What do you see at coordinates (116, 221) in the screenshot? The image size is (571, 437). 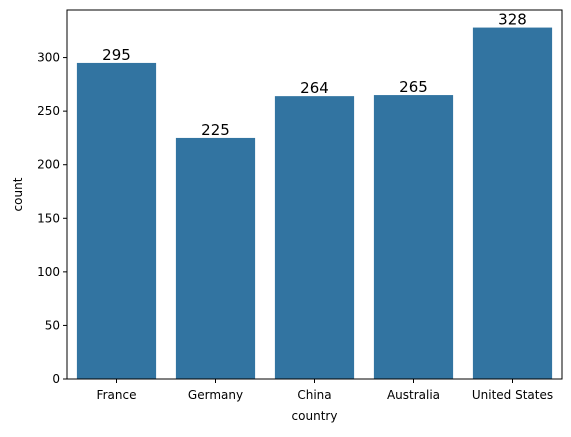 I see `bar-france` at bounding box center [116, 221].